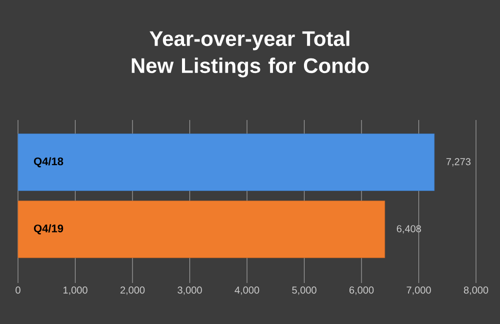 The height and width of the screenshot is (324, 500). Describe the element at coordinates (49, 162) in the screenshot. I see `y-tick-label: Q4/18` at that location.